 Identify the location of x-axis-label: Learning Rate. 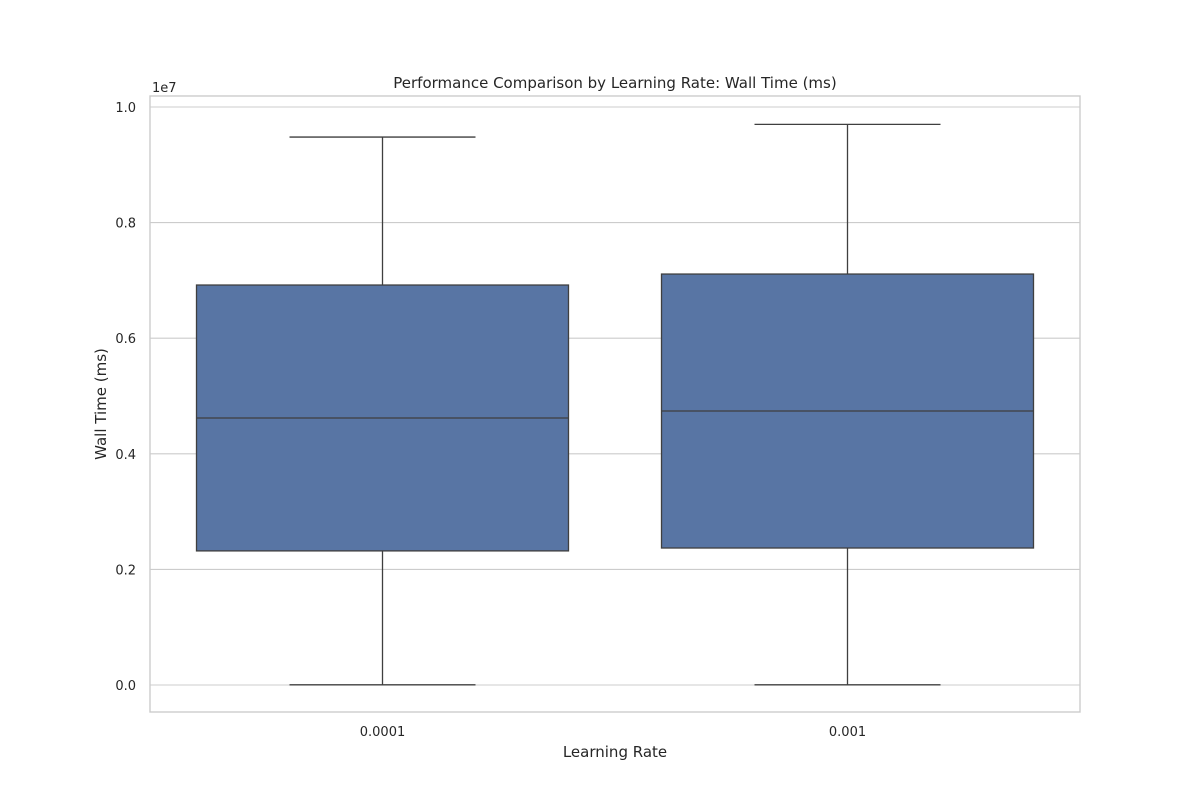
(615, 752).